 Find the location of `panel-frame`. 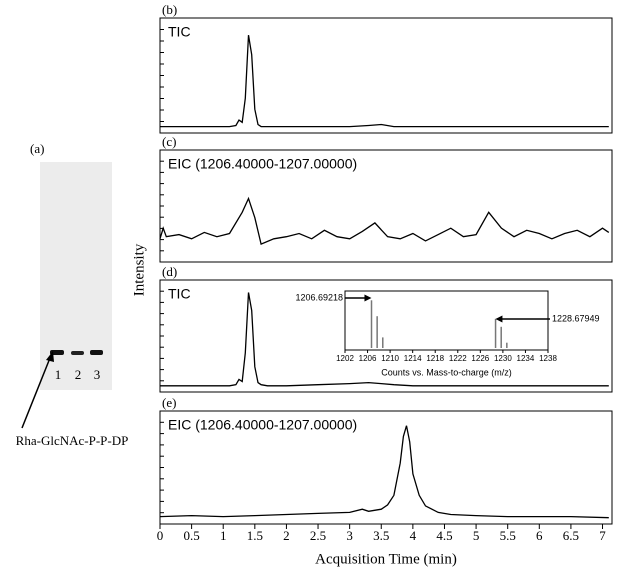

panel-frame is located at coordinates (386, 75).